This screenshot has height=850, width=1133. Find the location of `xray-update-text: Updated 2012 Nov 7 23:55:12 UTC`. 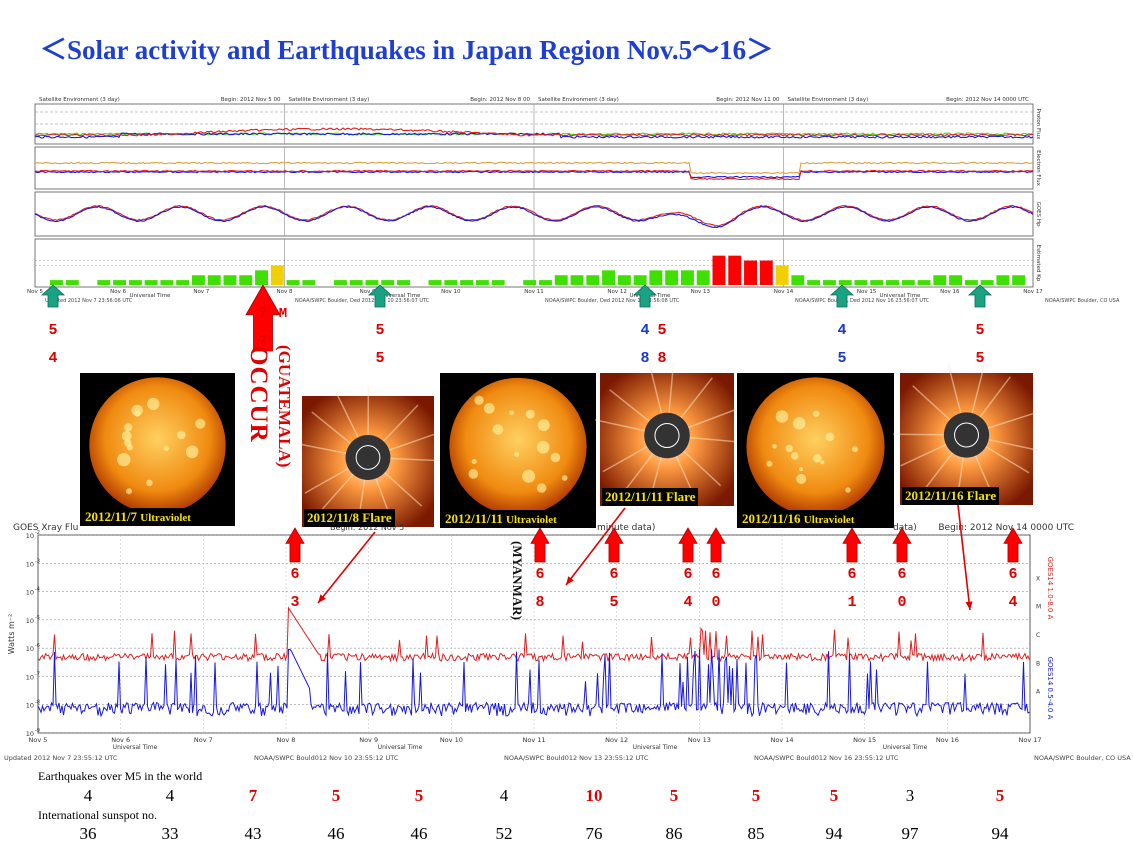

xray-update-text: Updated 2012 Nov 7 23:55:12 UTC is located at coordinates (61, 758).